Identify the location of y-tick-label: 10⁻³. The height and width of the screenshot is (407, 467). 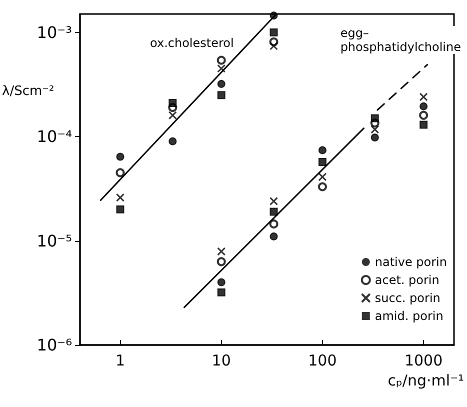
(54, 32).